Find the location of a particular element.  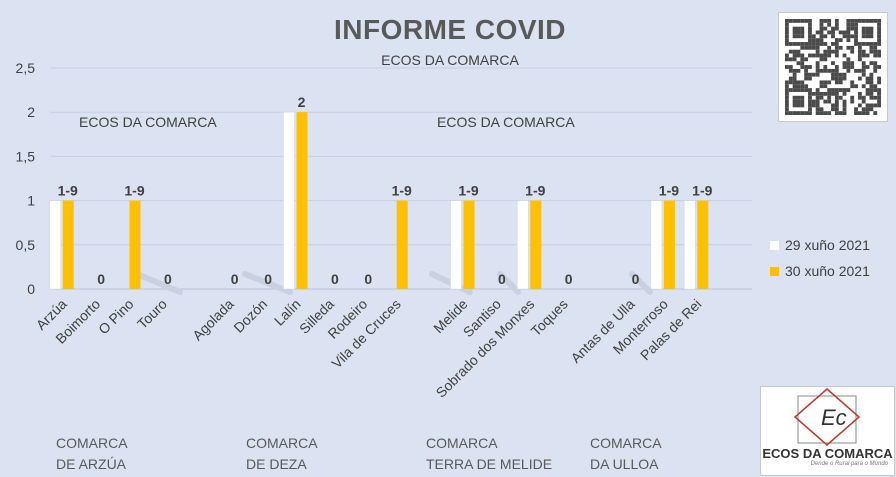

y-tick-label: 0,5 is located at coordinates (26, 245).